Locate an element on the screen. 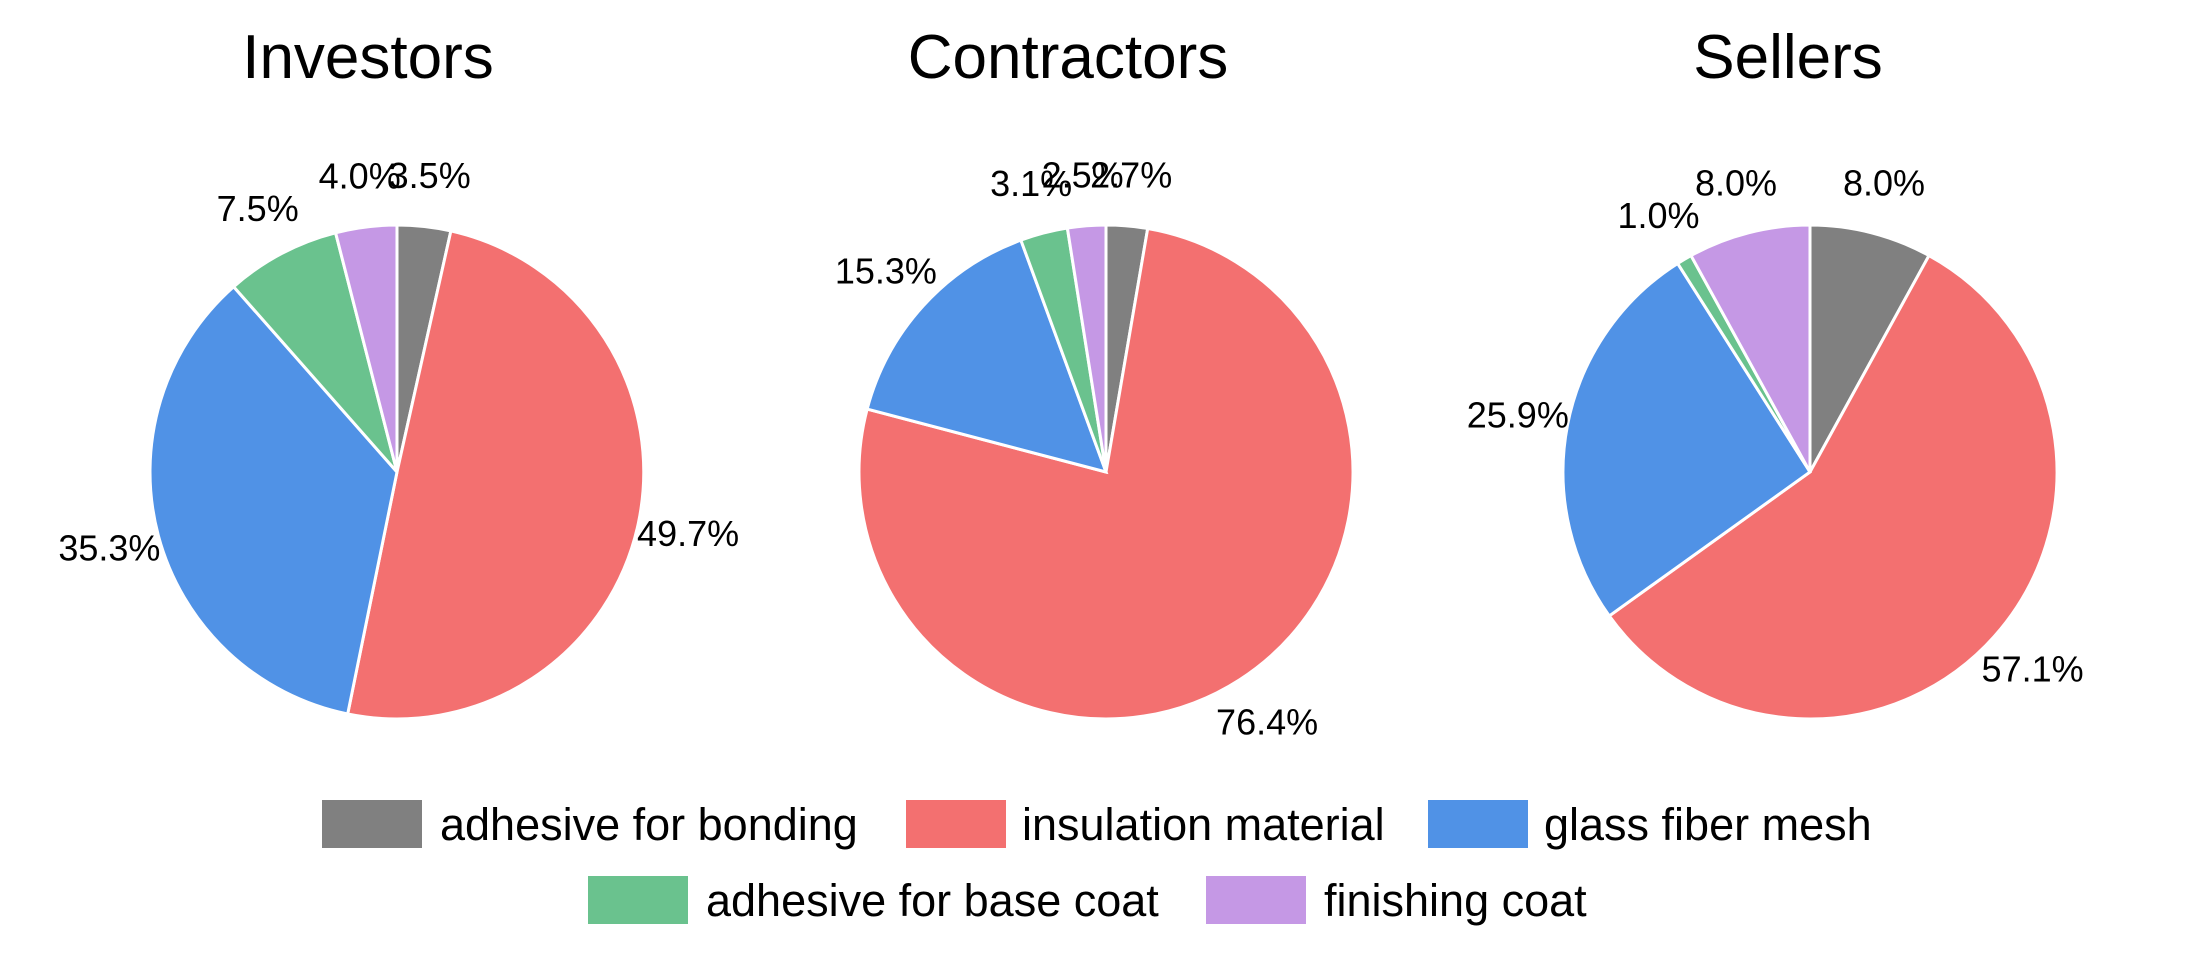  legend-label-finishing-coat: finishing coat is located at coordinates (1455, 900).